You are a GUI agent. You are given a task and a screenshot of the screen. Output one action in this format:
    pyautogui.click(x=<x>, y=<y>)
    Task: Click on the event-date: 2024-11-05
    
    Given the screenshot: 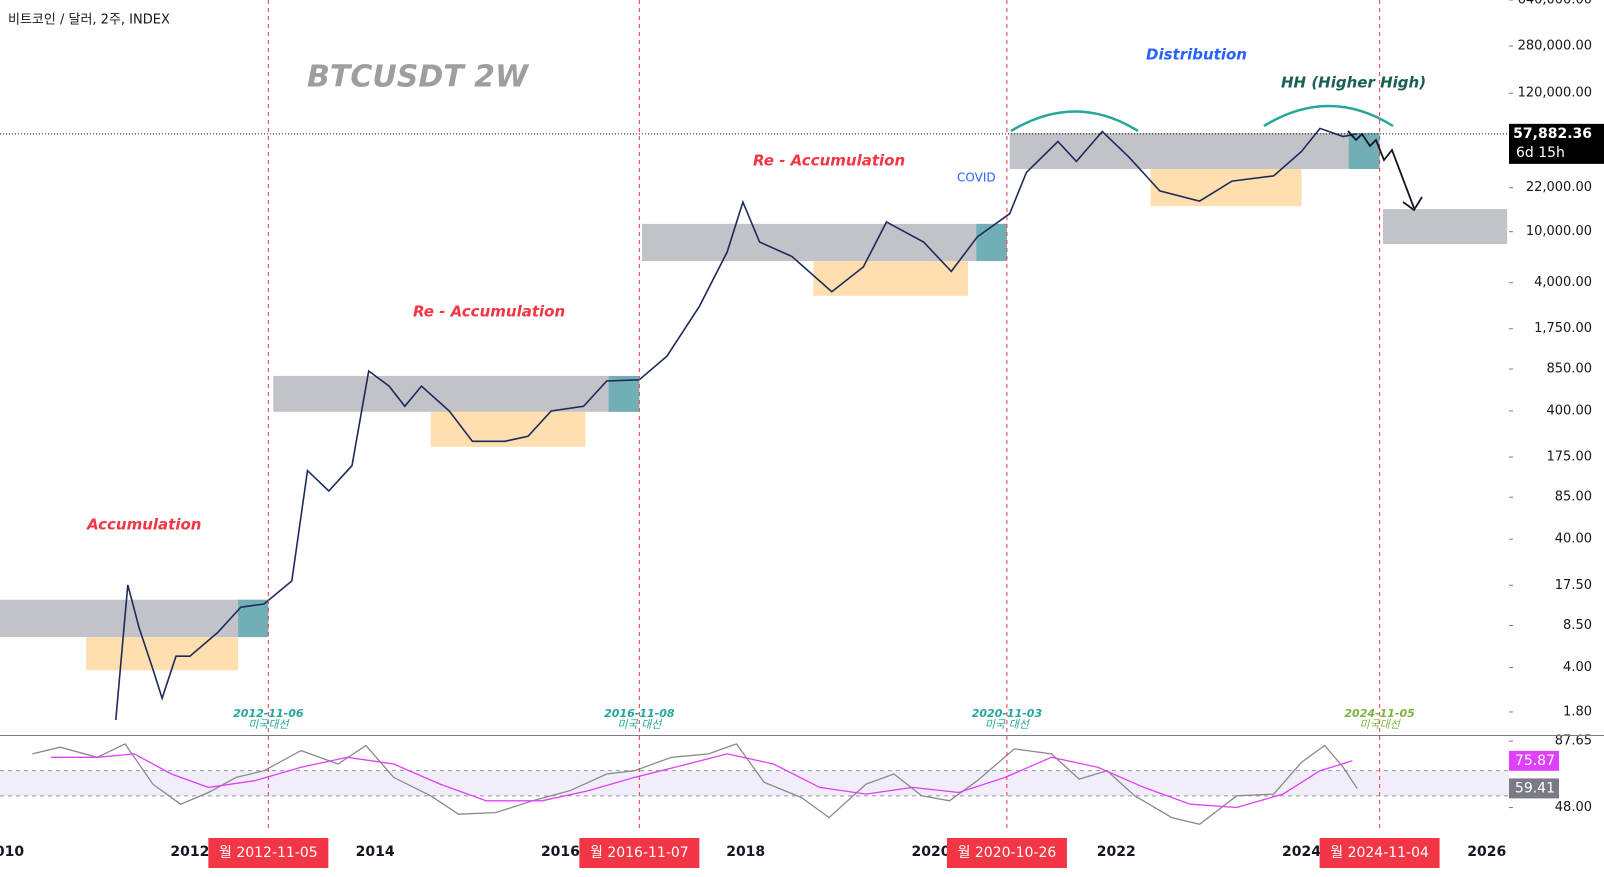 What is the action you would take?
    pyautogui.click(x=1379, y=713)
    